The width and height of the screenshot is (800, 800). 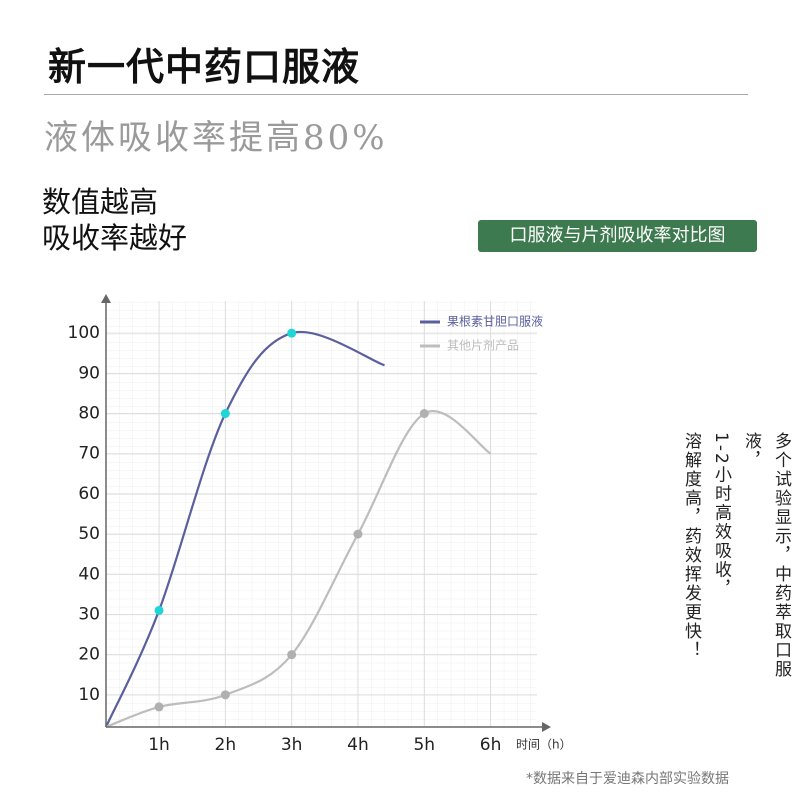 I want to click on headline-line: 数值越高, so click(x=100, y=202).